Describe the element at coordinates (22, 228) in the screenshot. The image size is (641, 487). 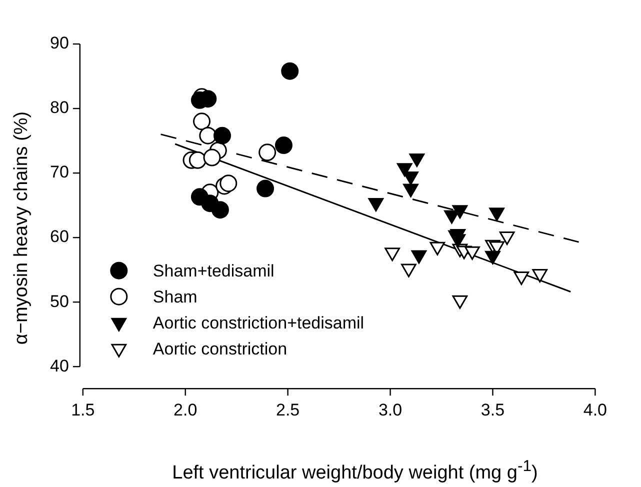
I see `y-axis-title: α−myosin heavy chains (%)` at that location.